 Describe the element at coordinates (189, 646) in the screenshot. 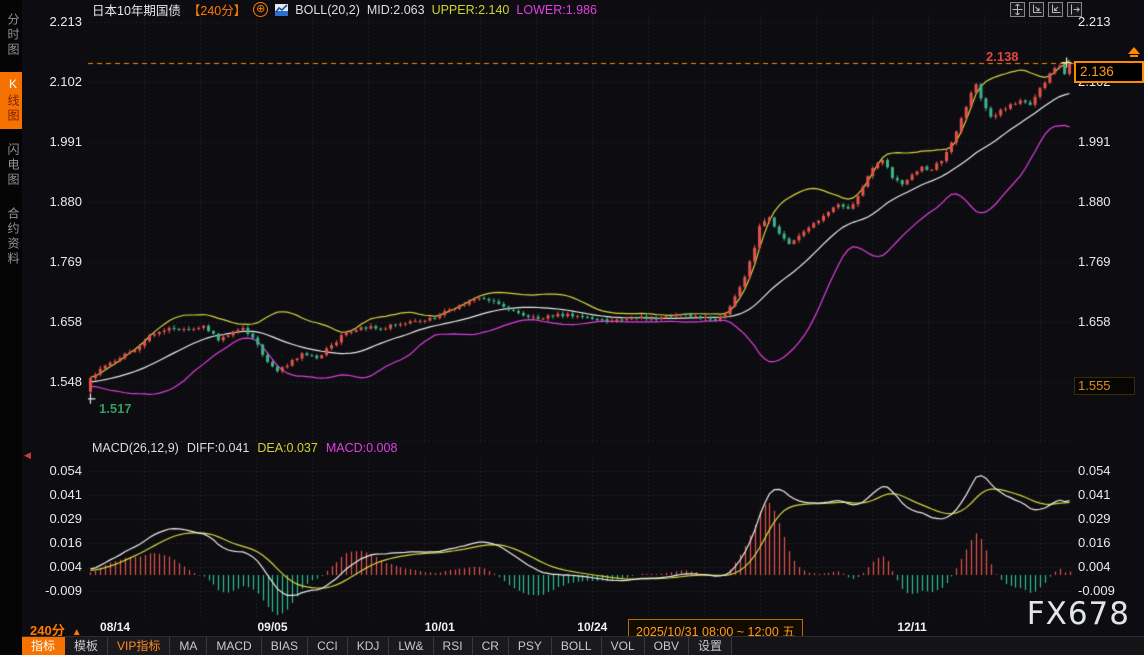

I see `toolbar-item-4: MA` at that location.